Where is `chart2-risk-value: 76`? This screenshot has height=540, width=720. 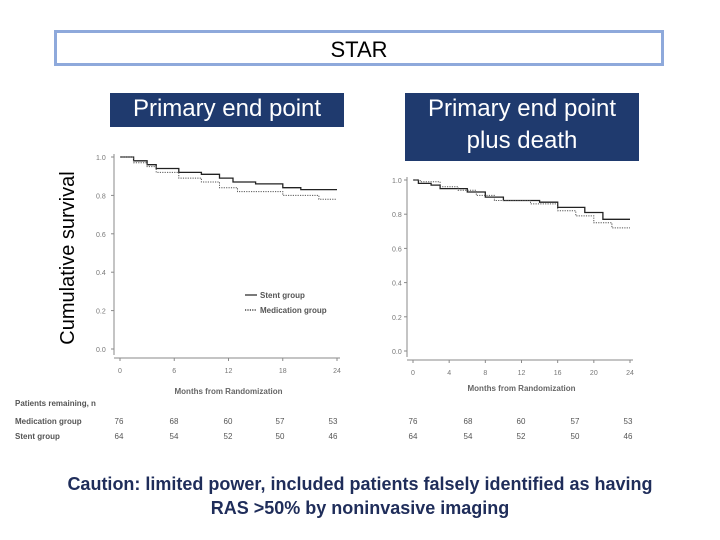
chart2-risk-value: 76 is located at coordinates (413, 421).